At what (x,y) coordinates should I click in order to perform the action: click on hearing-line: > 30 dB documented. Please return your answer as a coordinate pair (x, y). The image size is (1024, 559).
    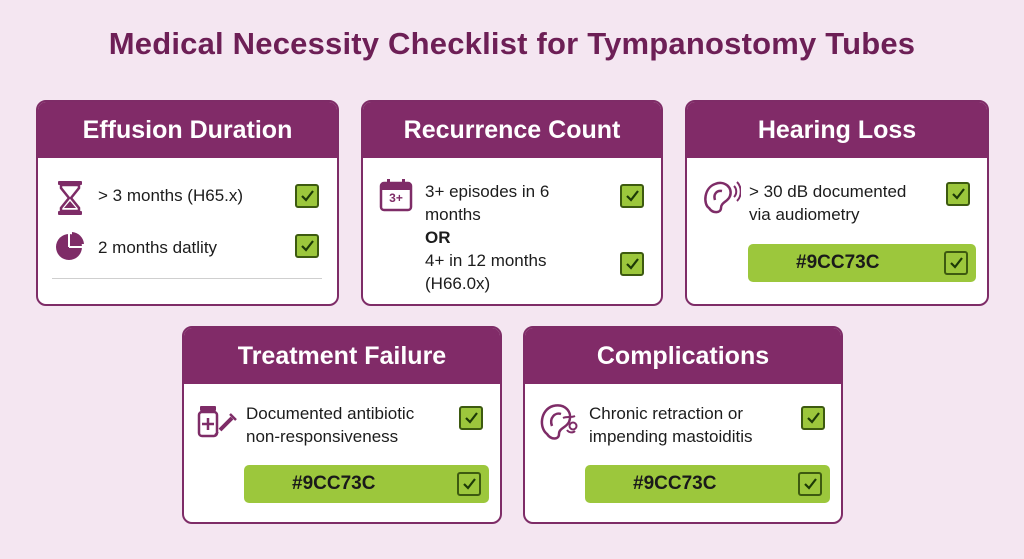
    Looking at the image, I should click on (828, 191).